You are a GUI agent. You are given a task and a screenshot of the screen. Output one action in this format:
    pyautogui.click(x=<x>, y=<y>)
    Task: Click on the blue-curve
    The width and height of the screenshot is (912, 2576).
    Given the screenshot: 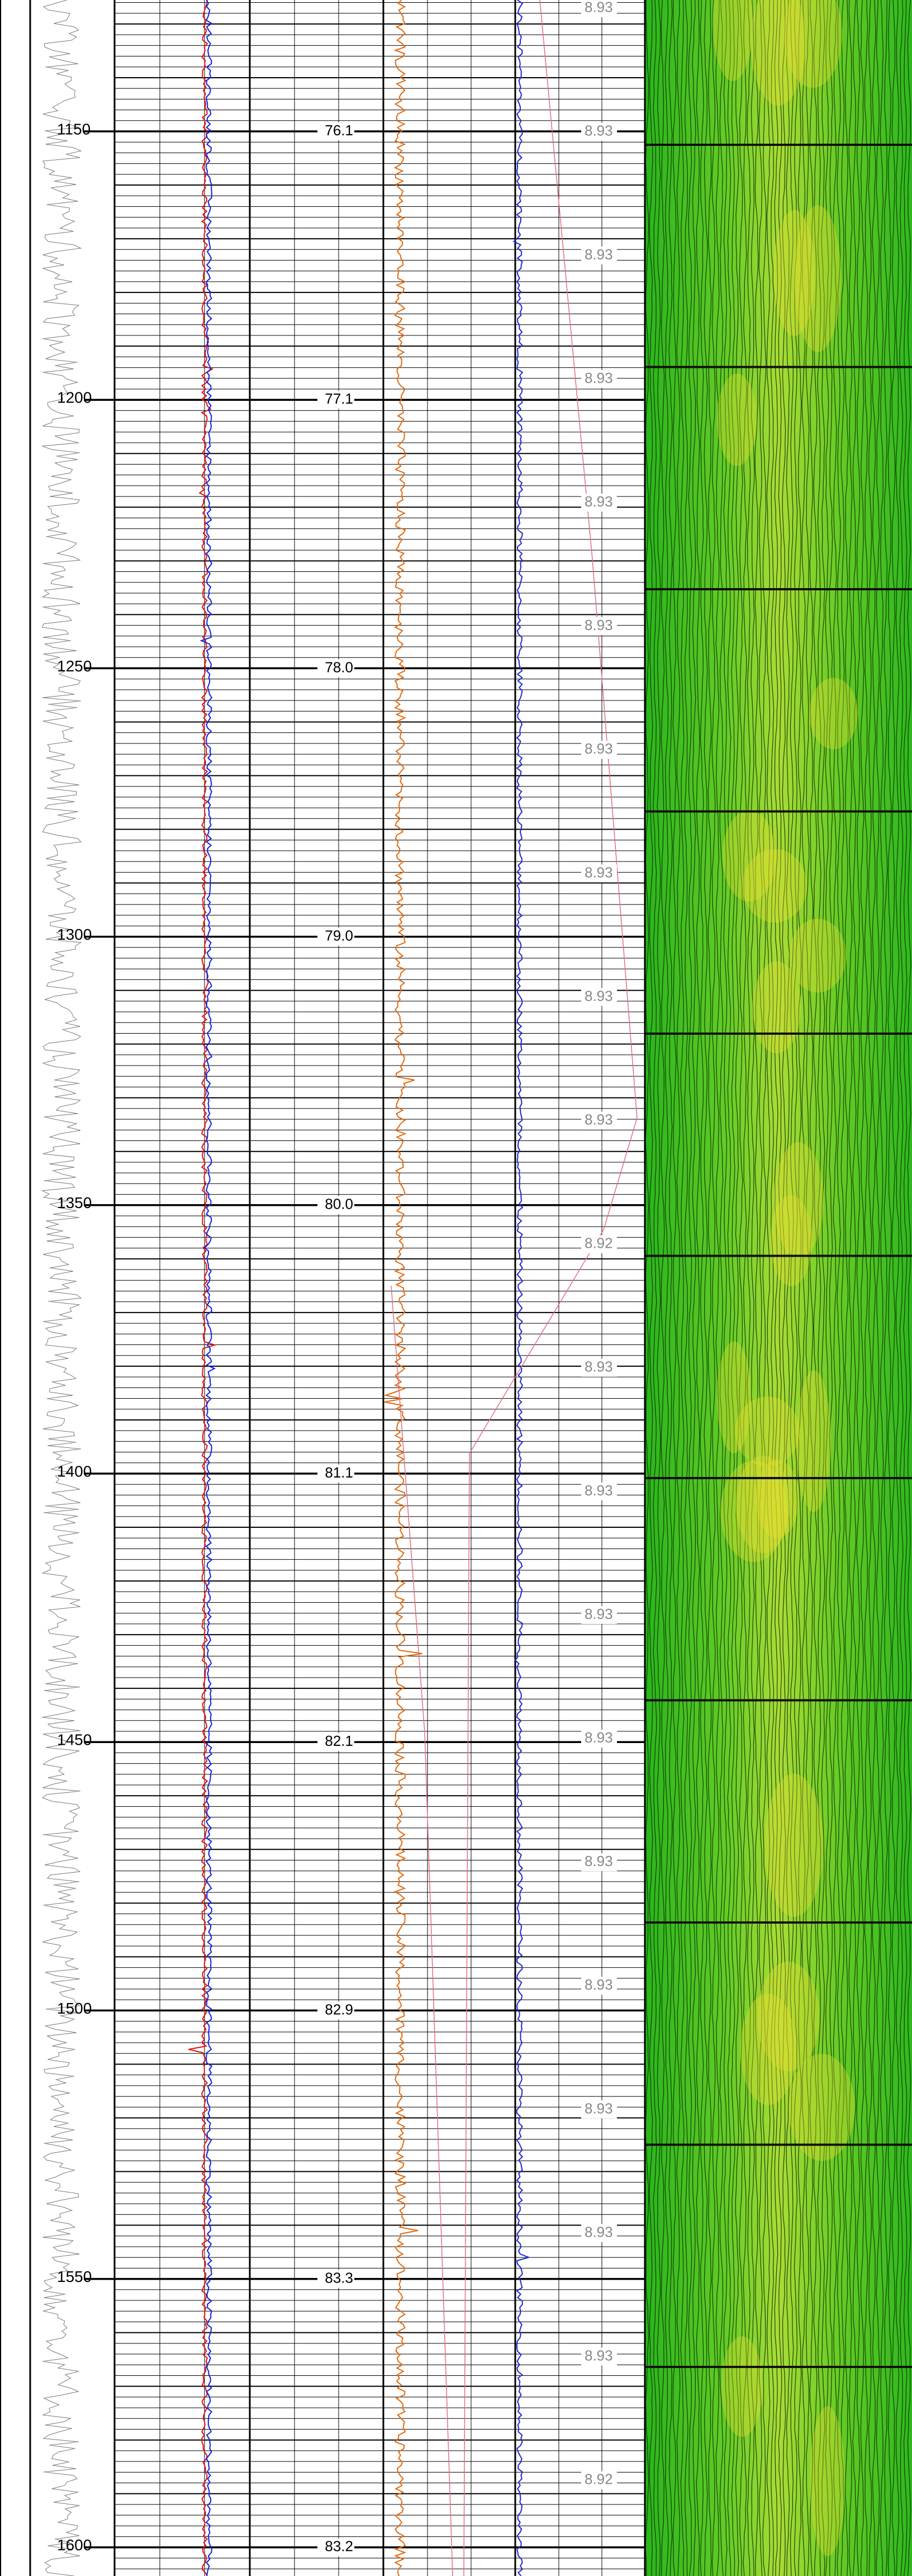 What is the action you would take?
    pyautogui.click(x=208, y=1288)
    